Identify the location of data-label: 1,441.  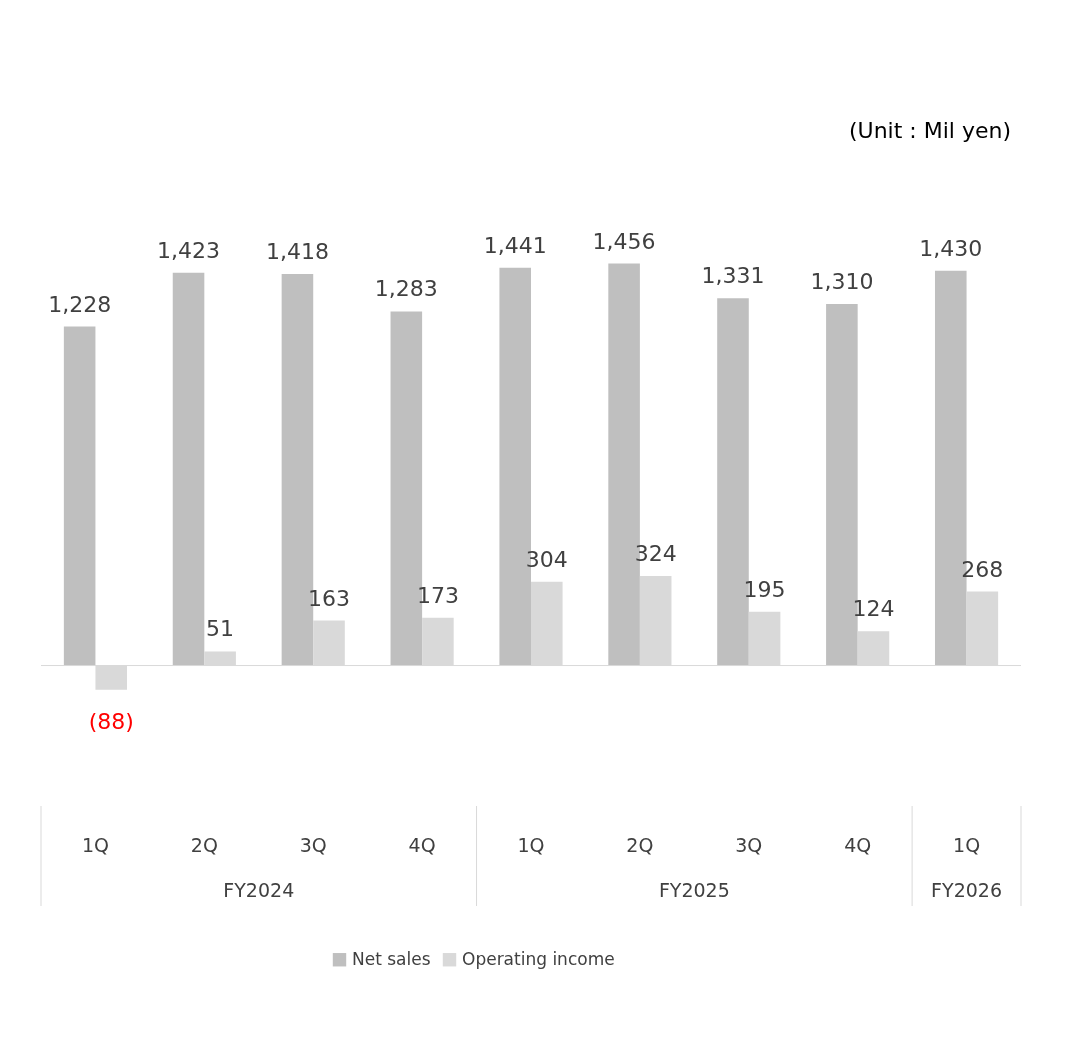
(515, 245).